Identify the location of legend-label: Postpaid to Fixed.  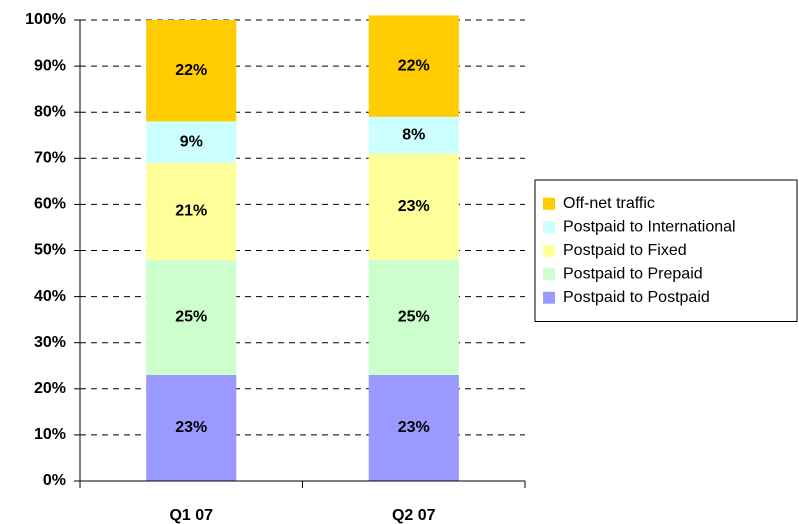
(625, 250).